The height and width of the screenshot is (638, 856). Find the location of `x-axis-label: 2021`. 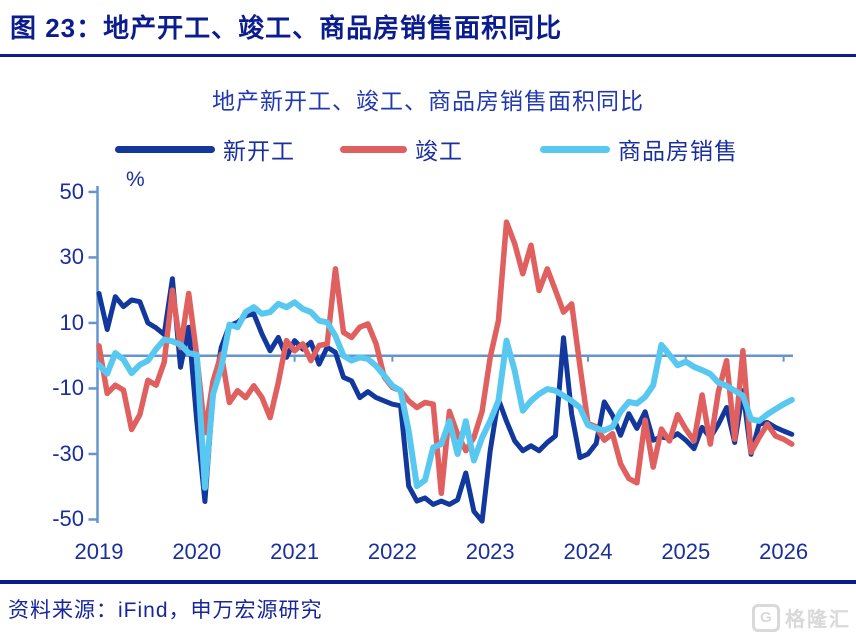

x-axis-label: 2021 is located at coordinates (295, 551).